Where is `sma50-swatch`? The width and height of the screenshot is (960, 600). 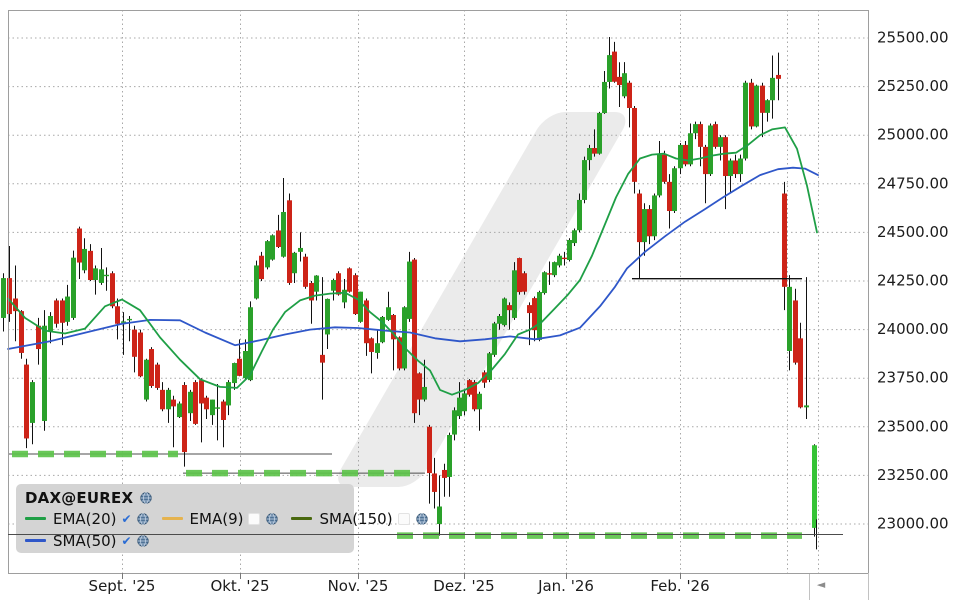 sma50-swatch is located at coordinates (35, 540).